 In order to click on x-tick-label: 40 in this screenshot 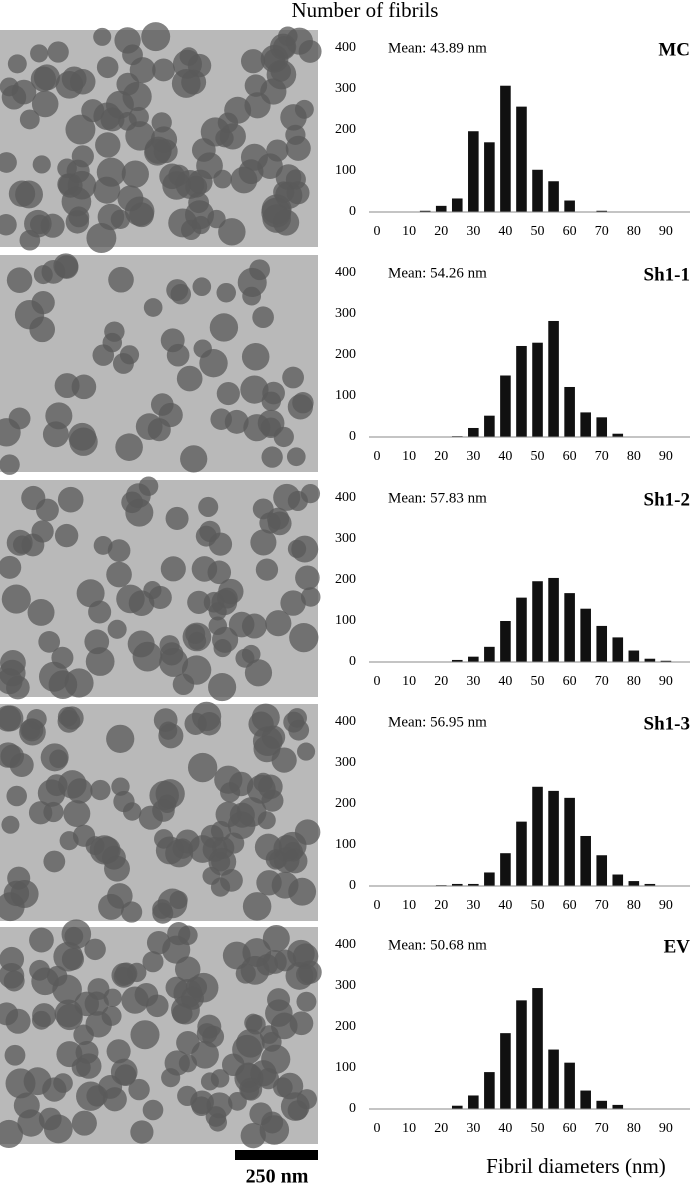, I will do `click(505, 681)`.